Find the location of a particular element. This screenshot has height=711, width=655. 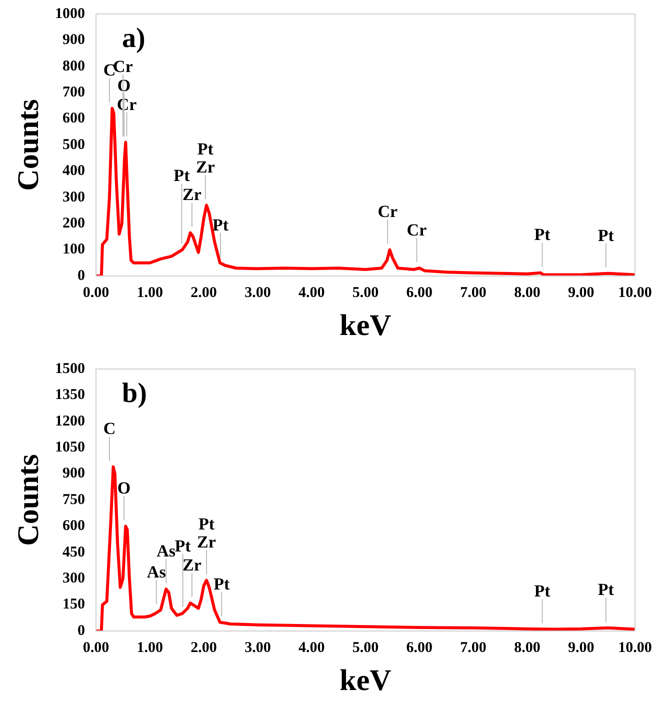

y-tick-label: 100 is located at coordinates (73, 250).